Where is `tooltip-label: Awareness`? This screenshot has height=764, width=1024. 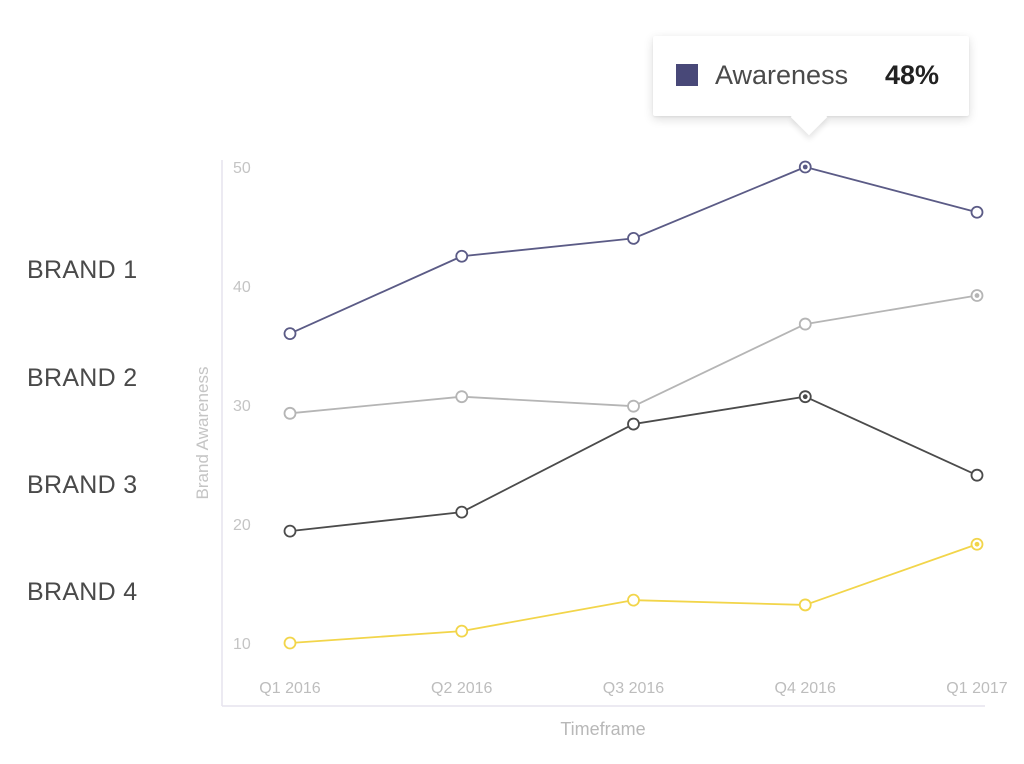
tooltip-label: Awareness is located at coordinates (782, 75).